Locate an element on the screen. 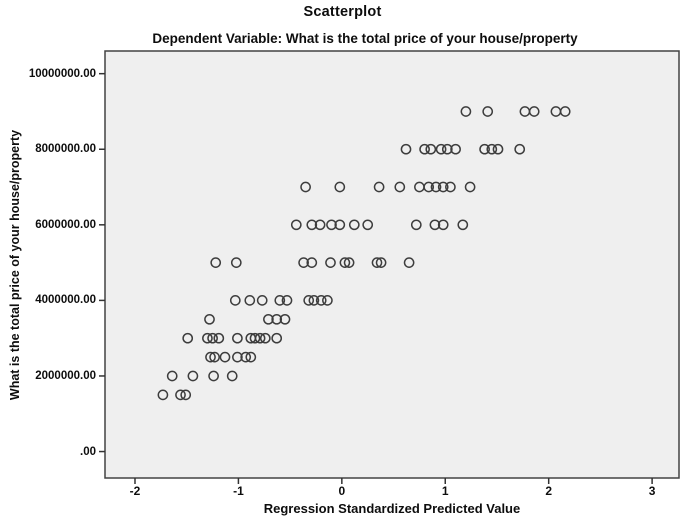 The width and height of the screenshot is (685, 530). x-tick-label: 1 is located at coordinates (445, 491).